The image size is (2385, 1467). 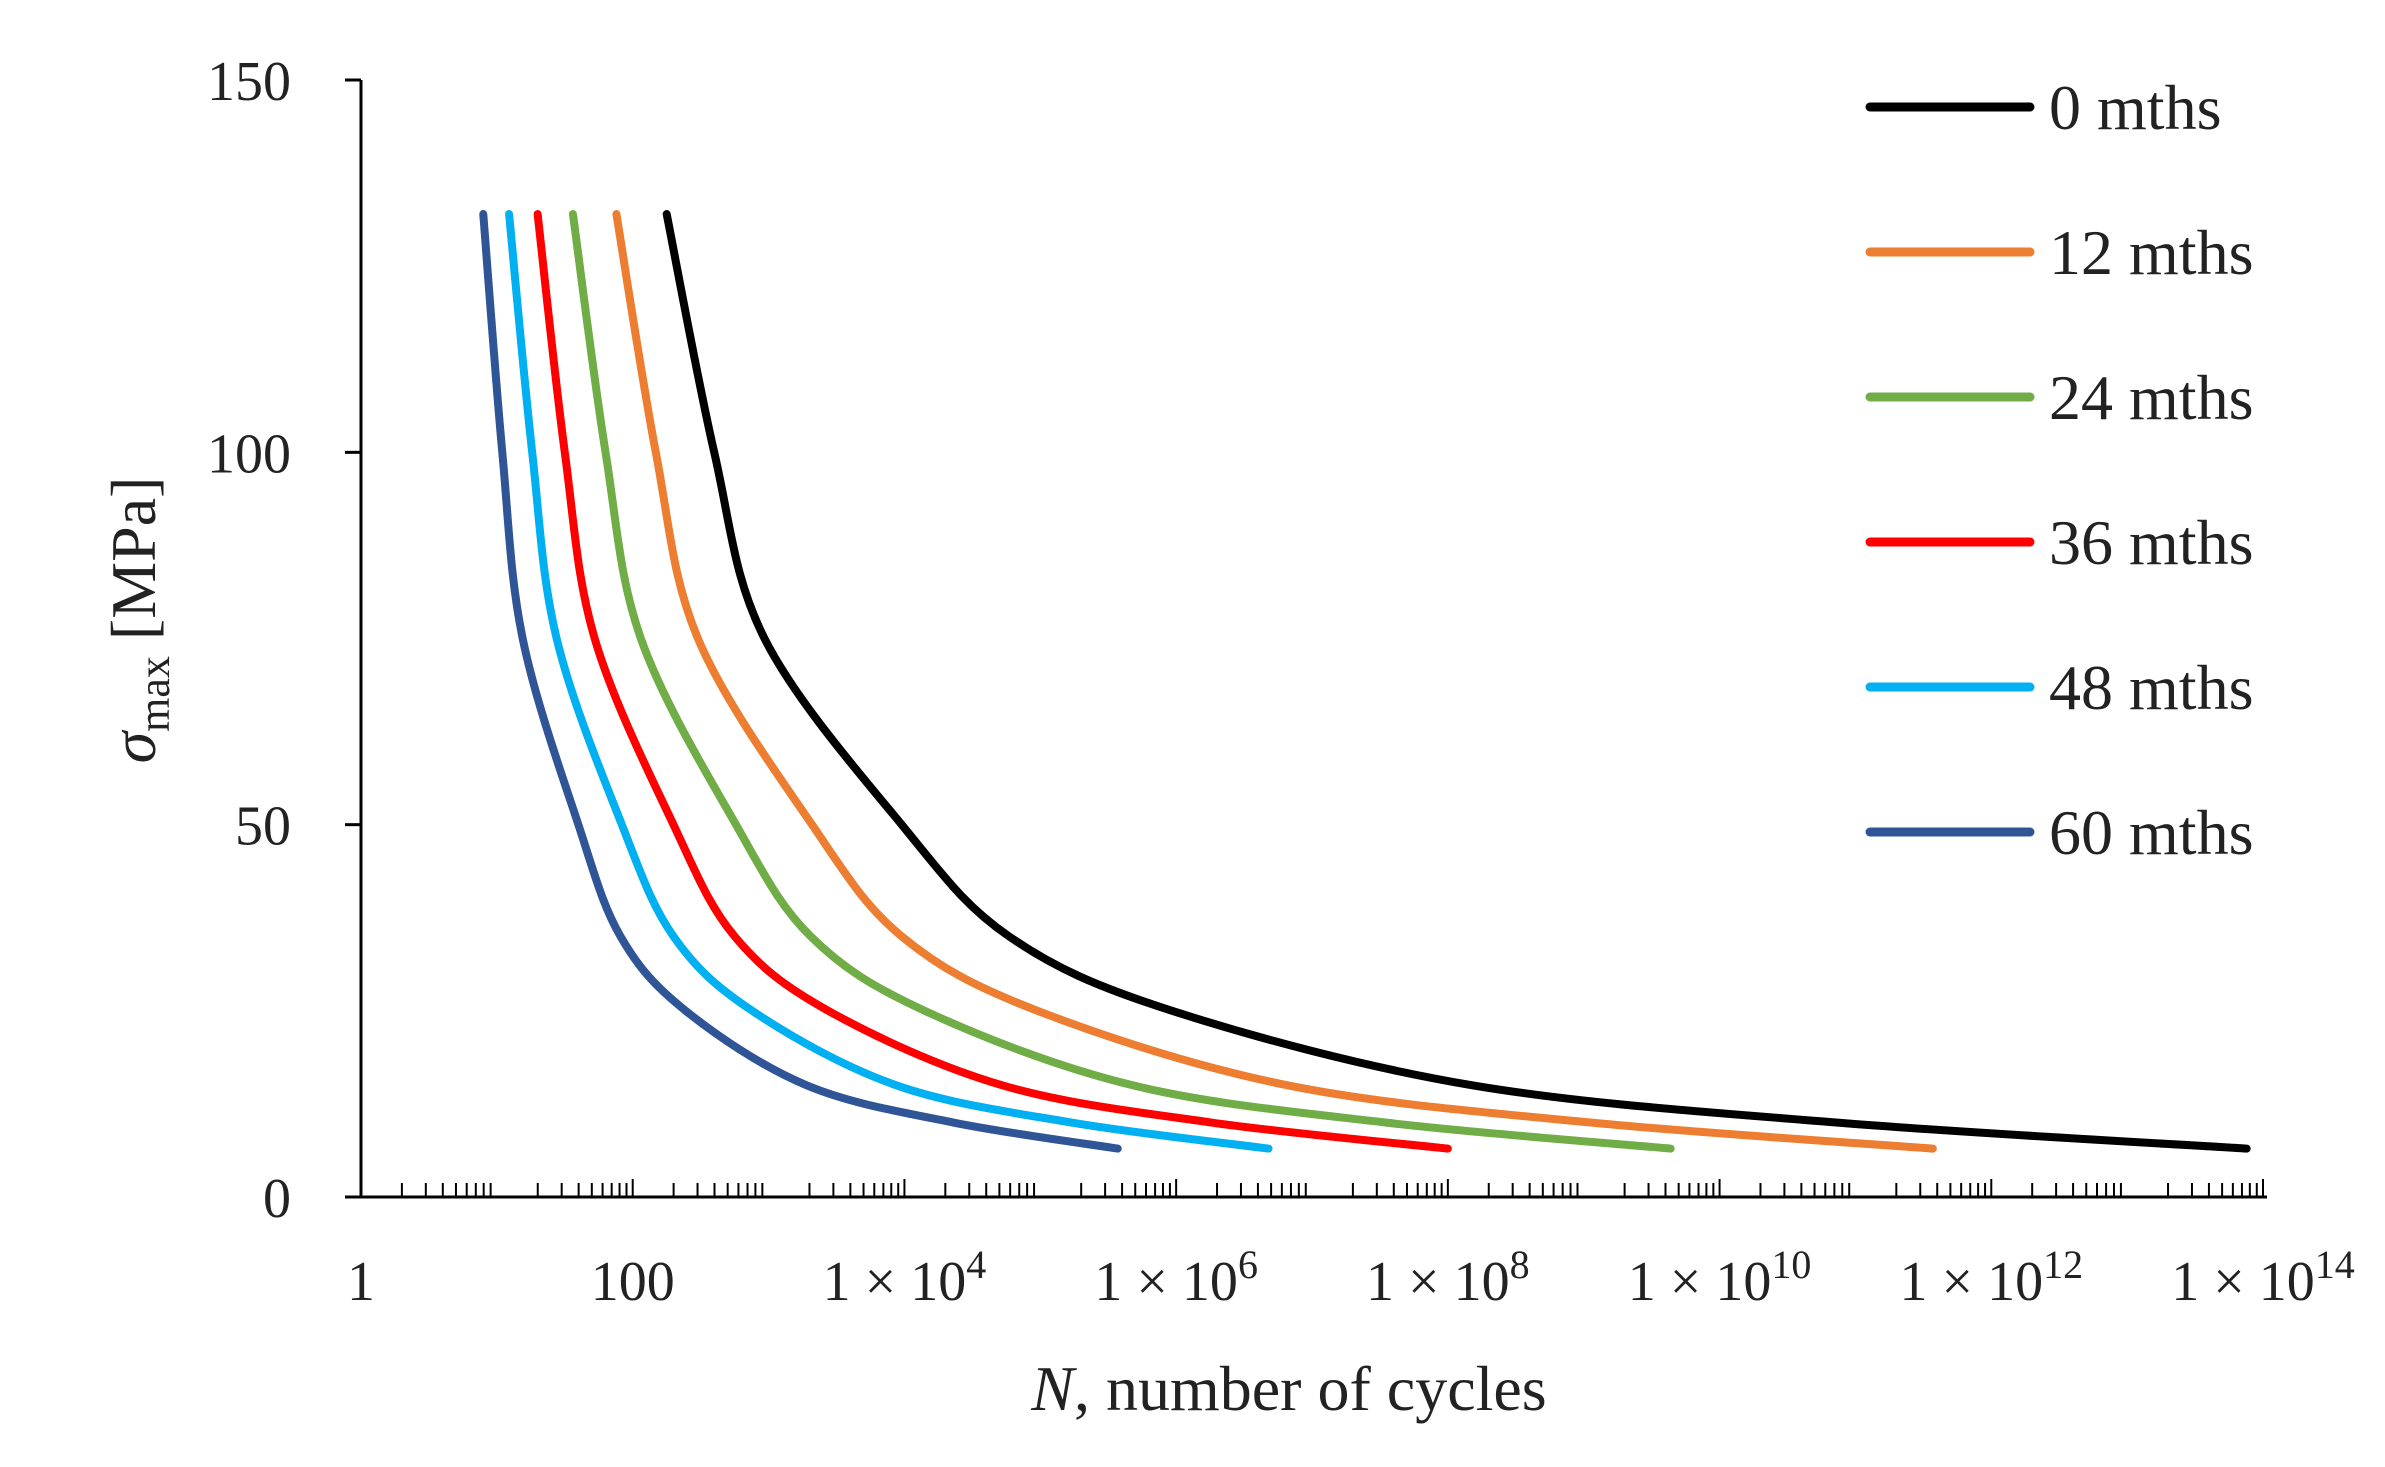 I want to click on legend-label: 24 mths, so click(x=2151, y=397).